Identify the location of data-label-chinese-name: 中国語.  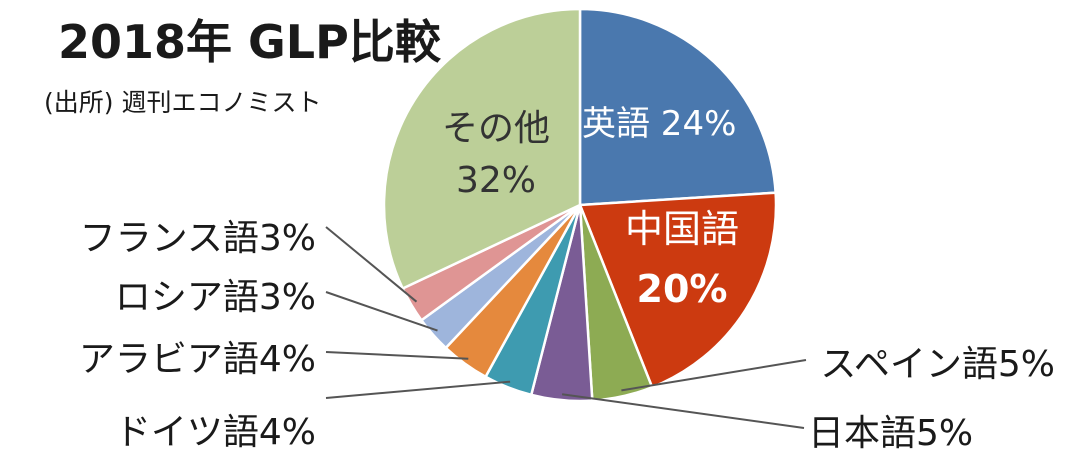
(682, 229).